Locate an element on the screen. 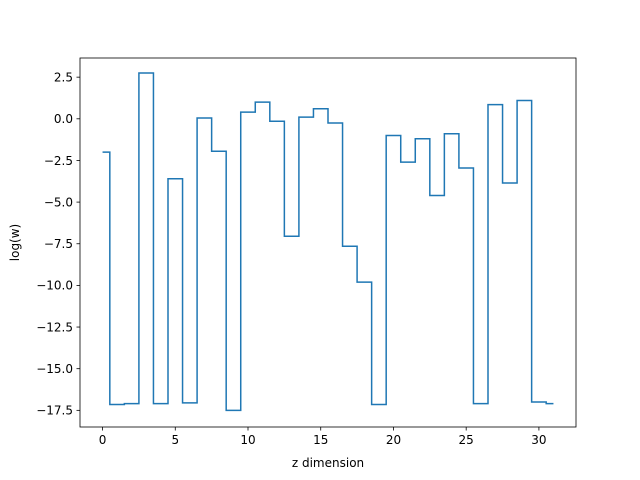  x-tick-label: 10 is located at coordinates (247, 440).